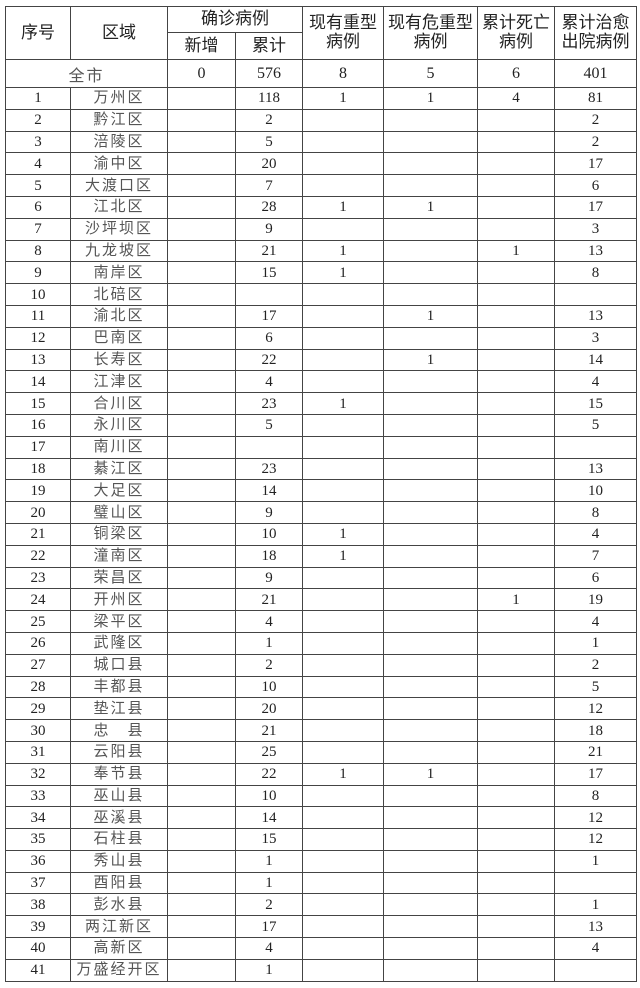 The image size is (640, 988). I want to click on row-no: 35, so click(38, 839).